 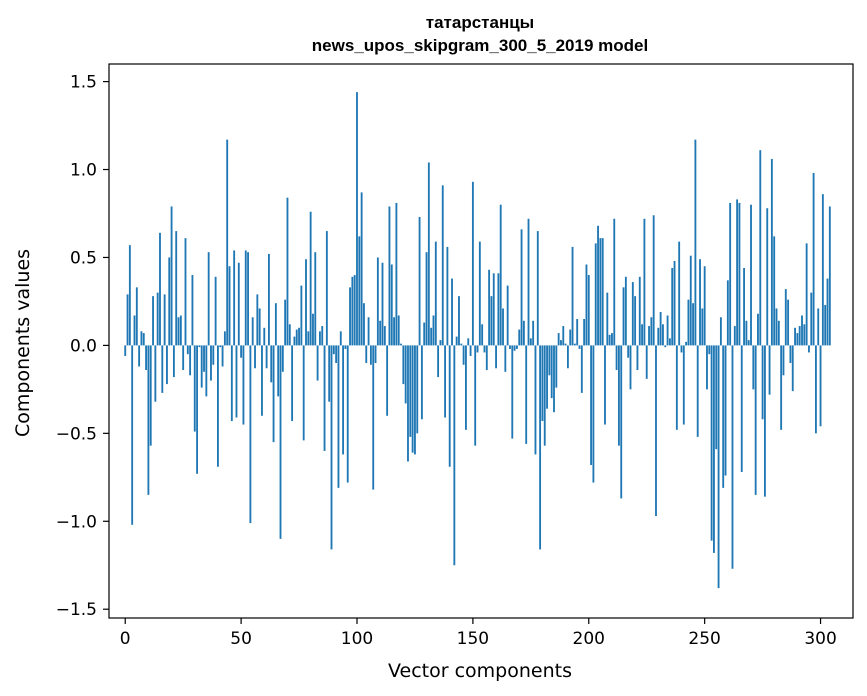 I want to click on chart-title-line2: news_upos_skipgram_300_5_2019 model, so click(x=480, y=45).